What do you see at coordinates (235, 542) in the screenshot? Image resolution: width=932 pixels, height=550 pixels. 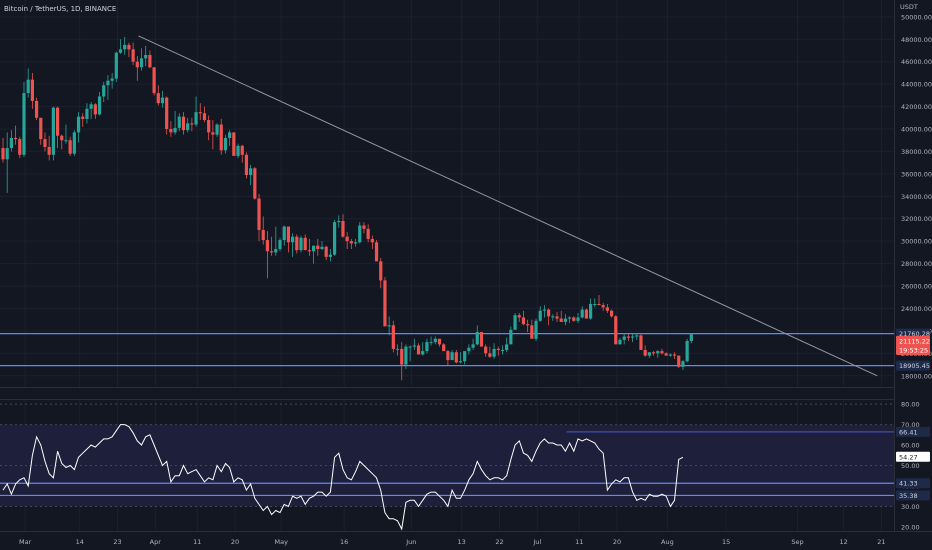 I see `time-tick-label: 20` at bounding box center [235, 542].